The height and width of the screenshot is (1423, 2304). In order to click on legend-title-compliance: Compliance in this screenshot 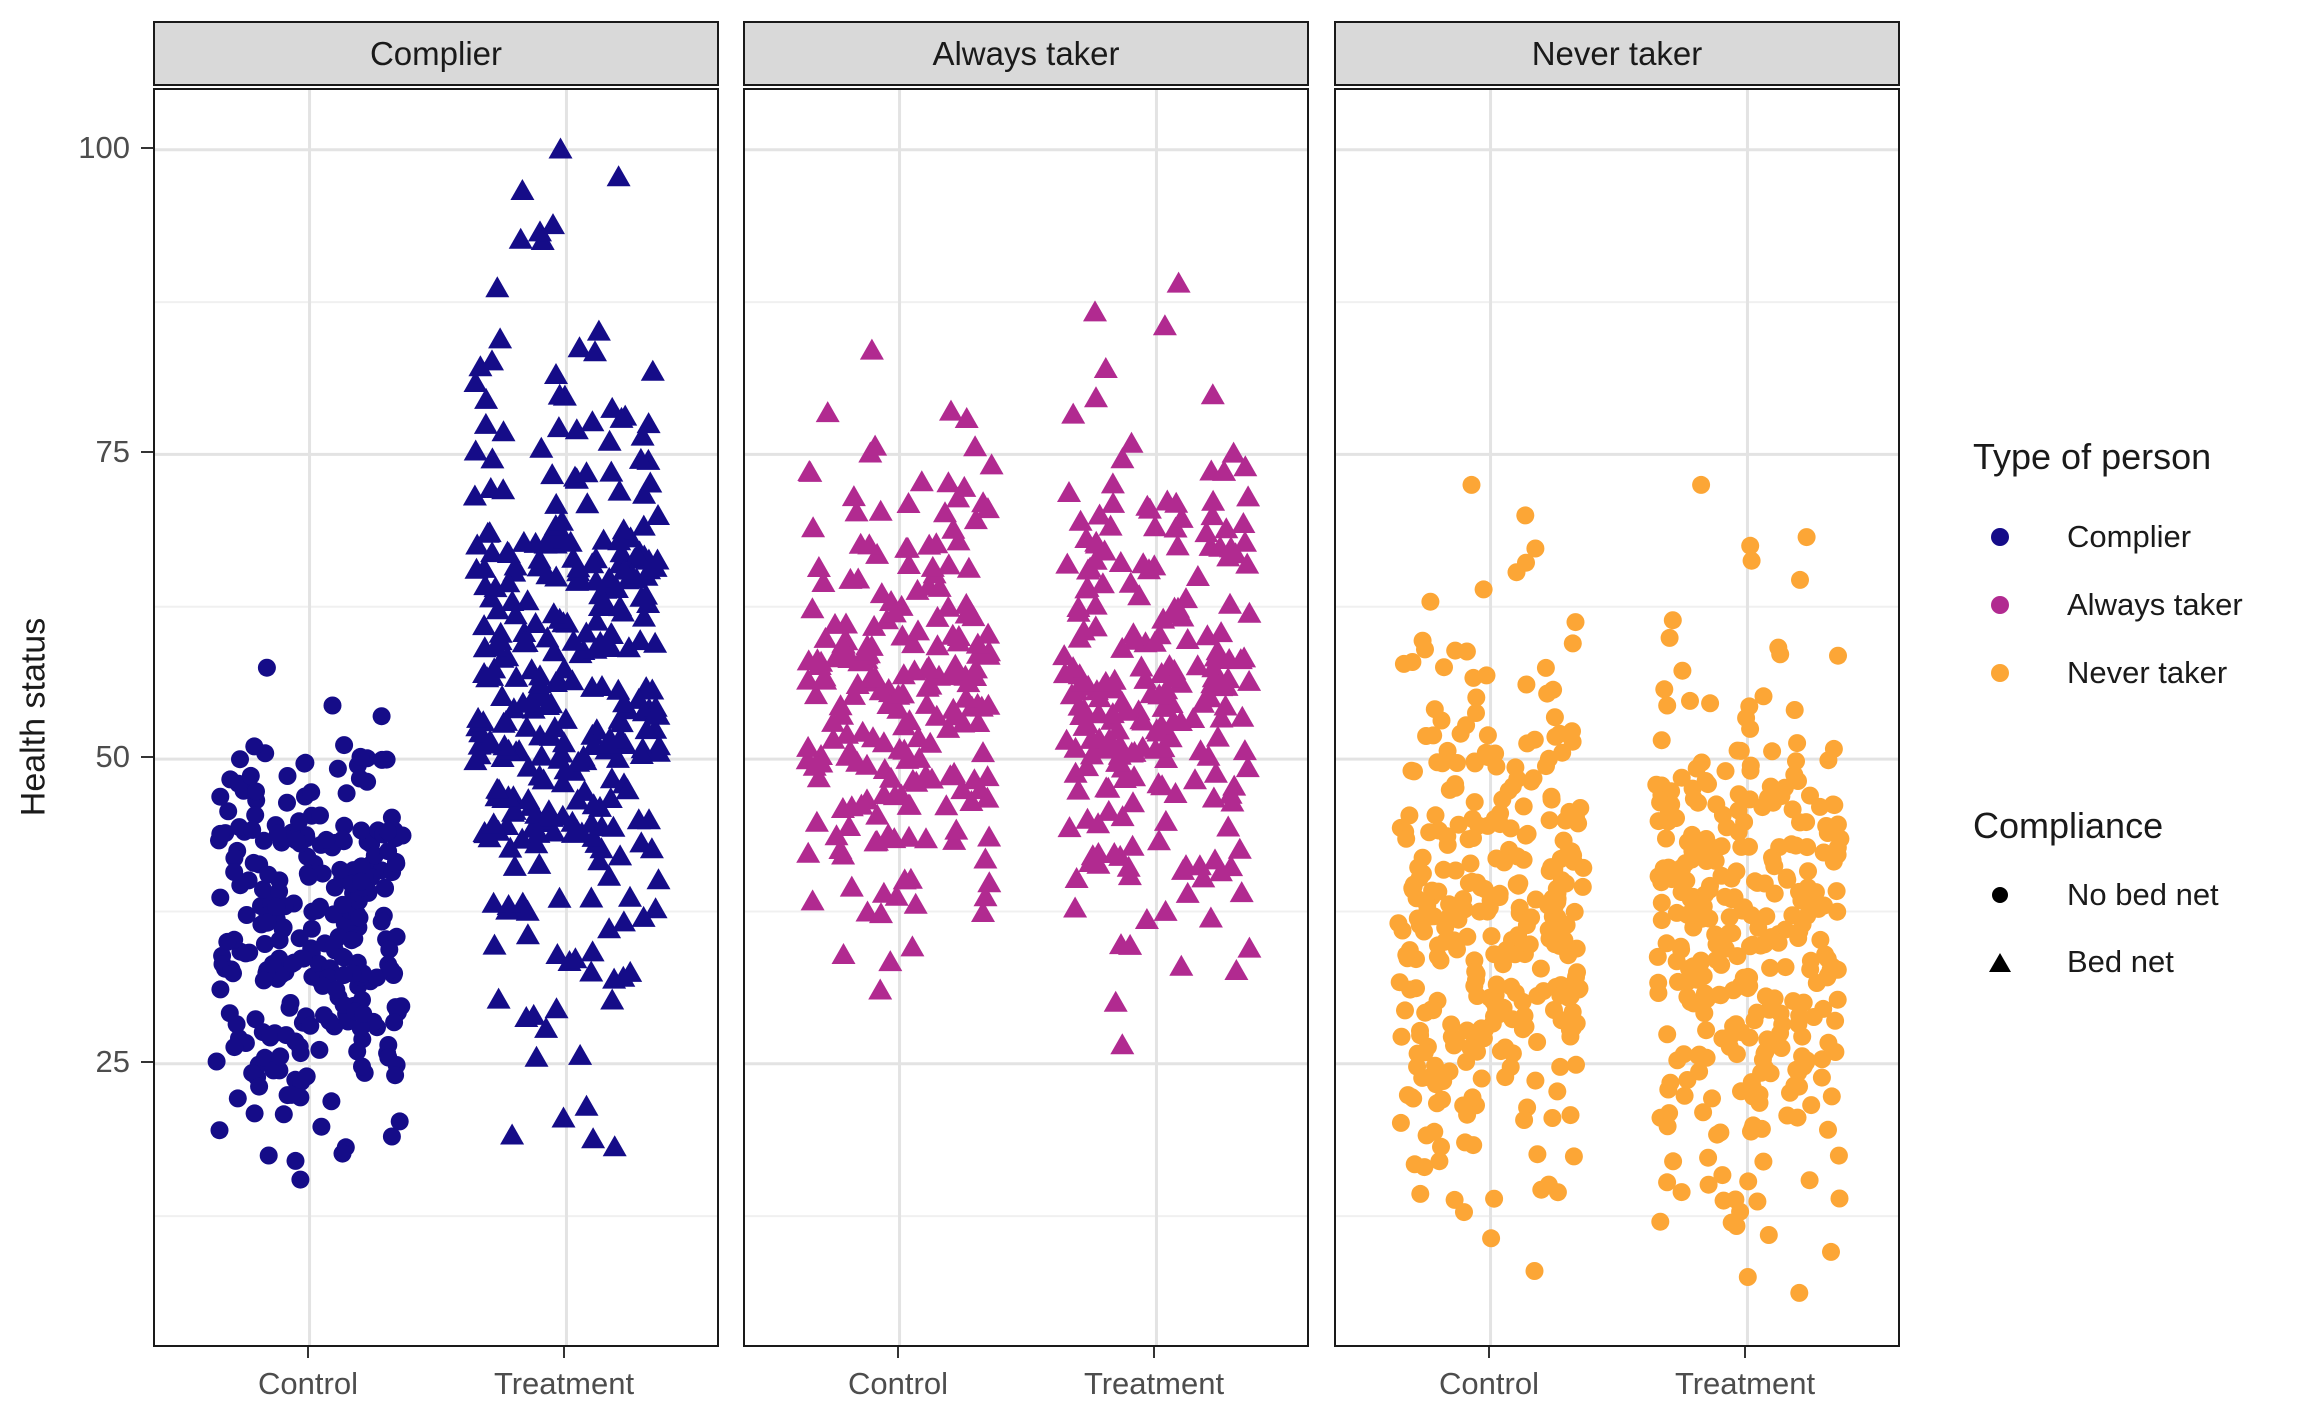, I will do `click(2068, 825)`.